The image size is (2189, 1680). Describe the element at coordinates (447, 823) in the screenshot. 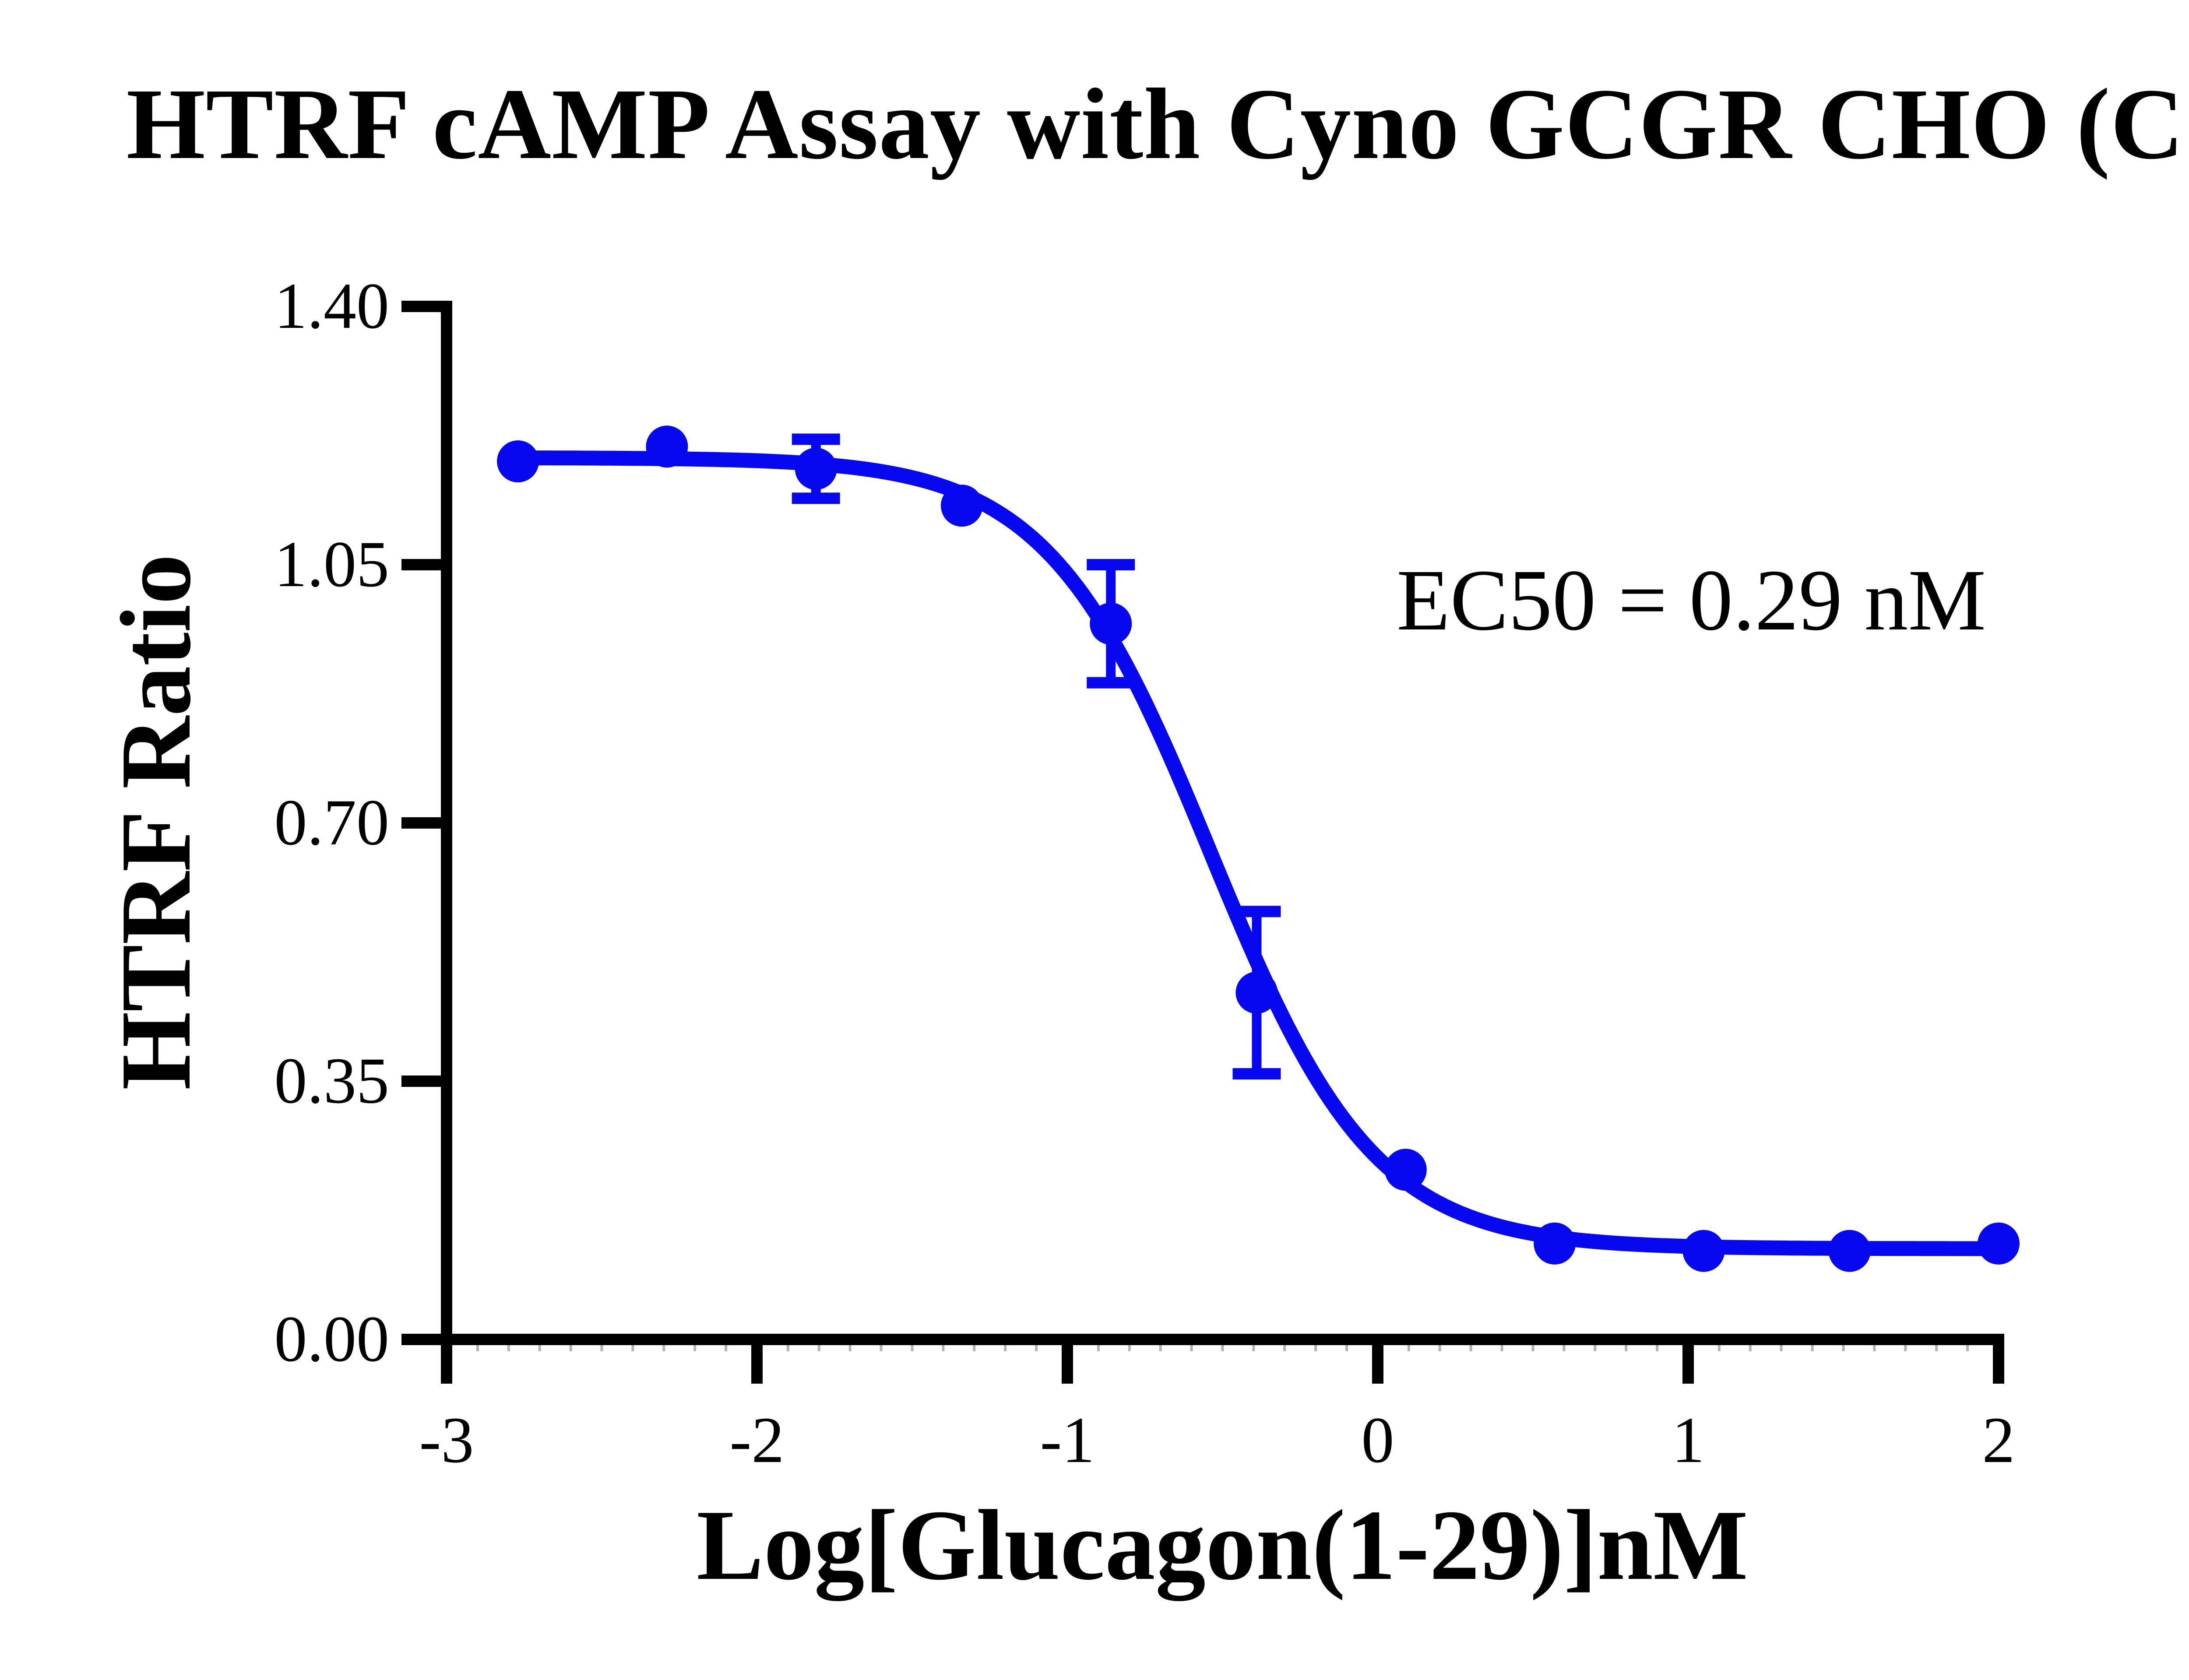

I see `y-axis-line` at that location.